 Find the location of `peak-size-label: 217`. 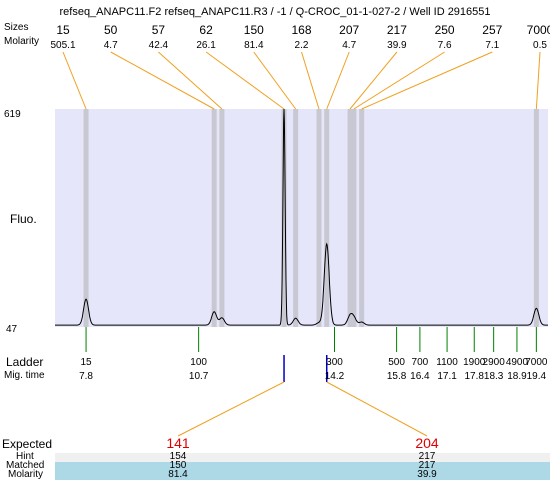

peak-size-label: 217 is located at coordinates (396, 30).